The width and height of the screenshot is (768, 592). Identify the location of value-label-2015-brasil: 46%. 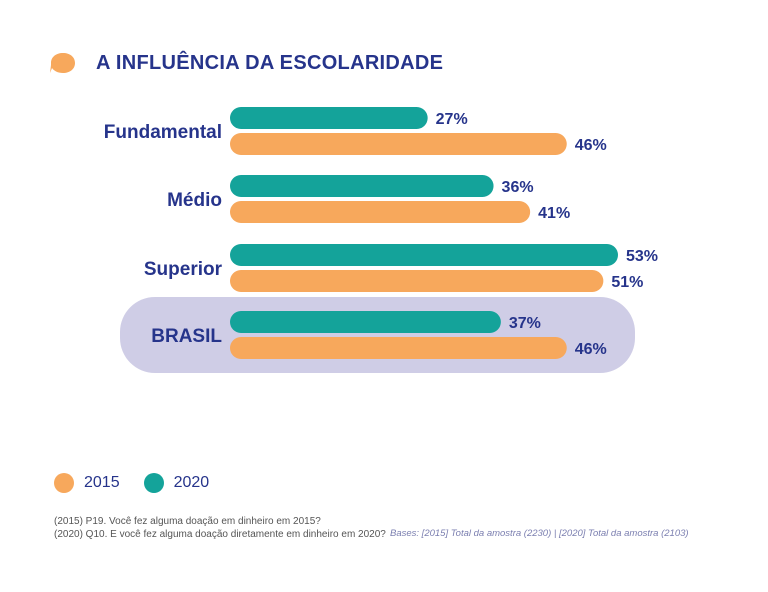
(591, 349).